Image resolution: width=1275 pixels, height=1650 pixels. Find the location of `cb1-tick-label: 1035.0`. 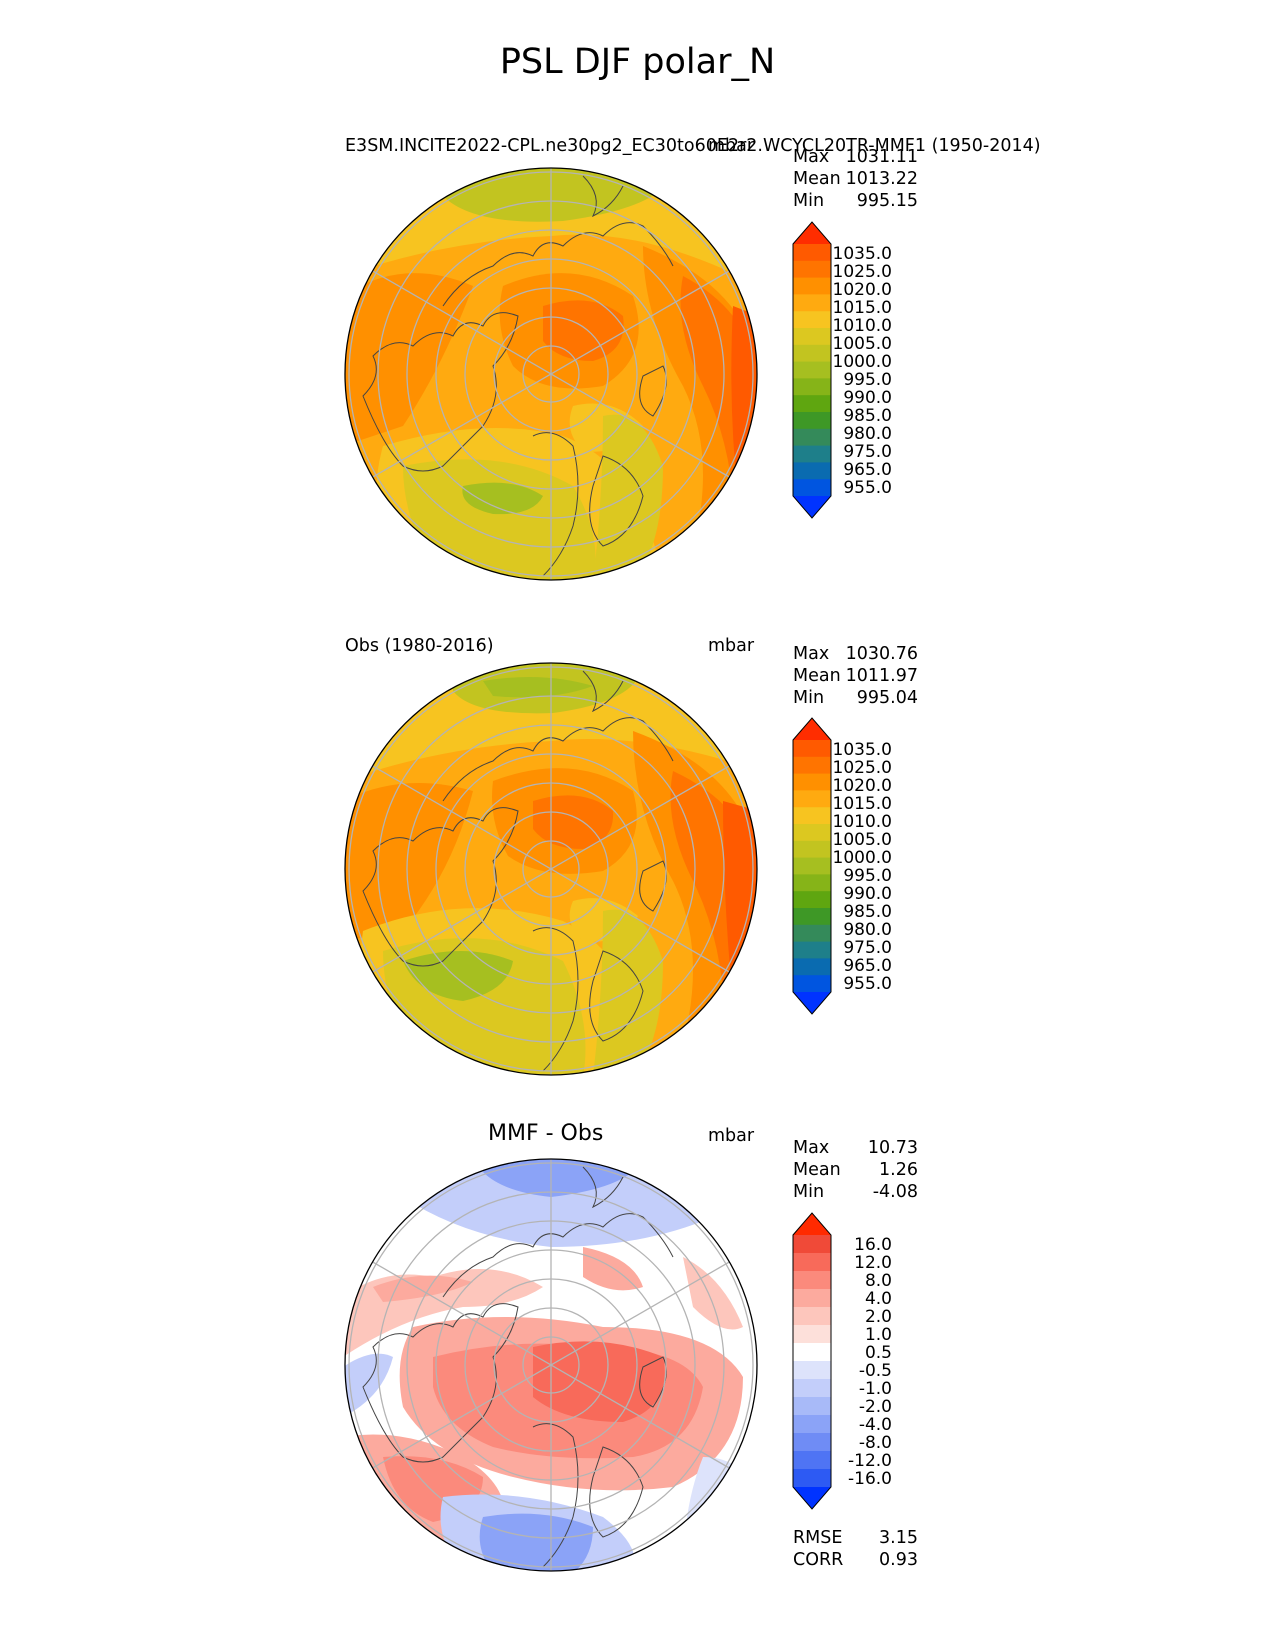

cb1-tick-label: 1035.0 is located at coordinates (862, 254).